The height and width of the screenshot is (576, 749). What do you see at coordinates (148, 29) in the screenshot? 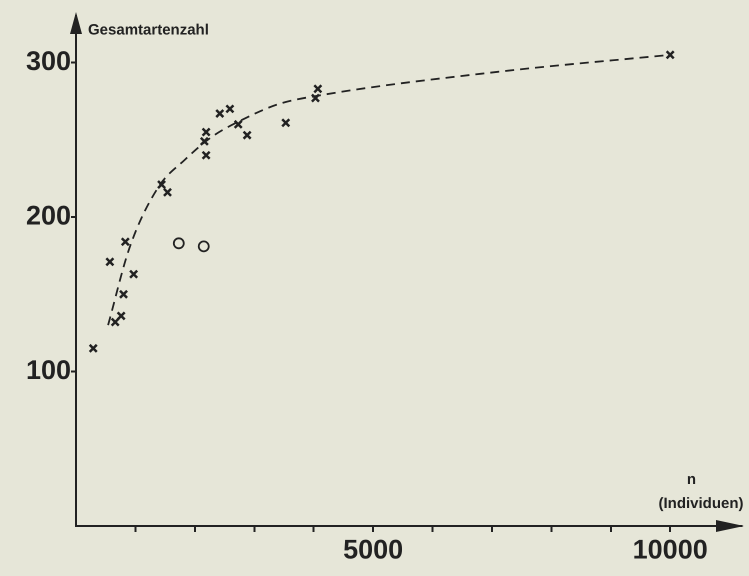
I see `y-axis-title: Gesamtartenzahl` at bounding box center [148, 29].